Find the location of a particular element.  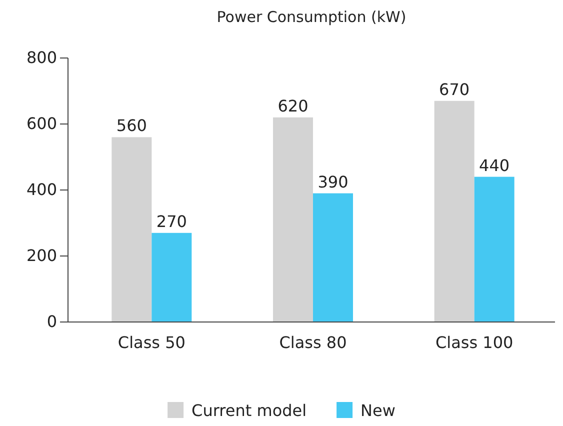

y-tick-label: 800 is located at coordinates (41, 58).